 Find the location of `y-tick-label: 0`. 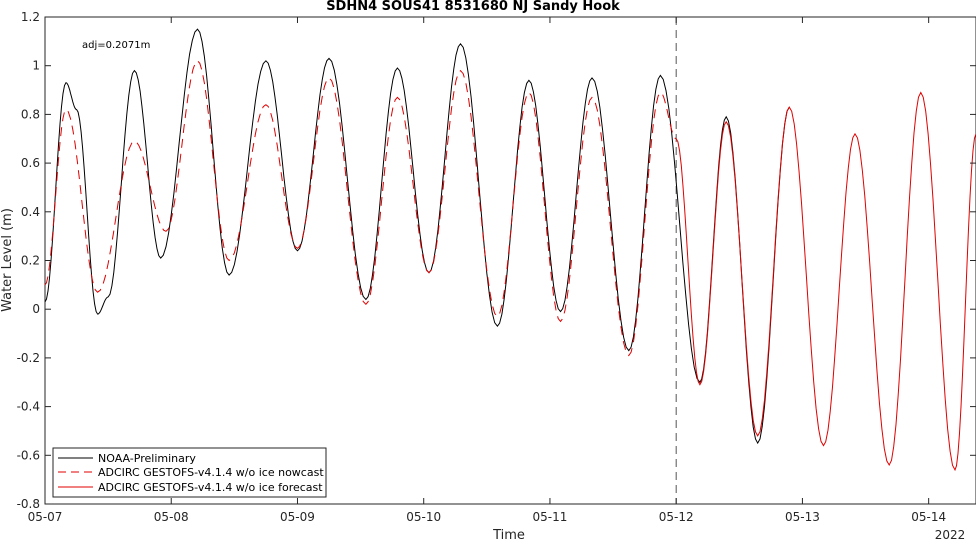

y-tick-label: 0 is located at coordinates (36, 309).